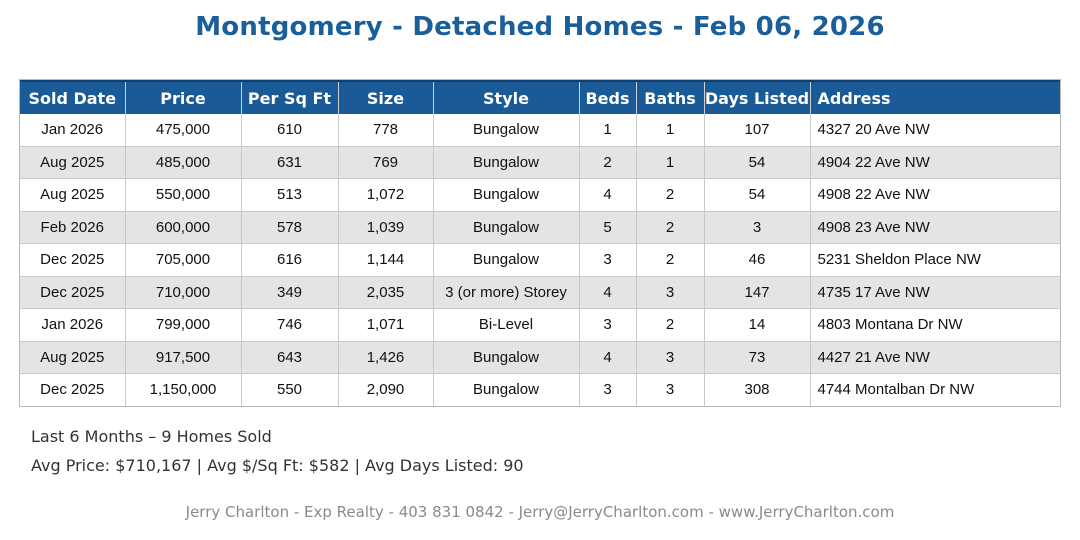 This screenshot has width=1080, height=540. I want to click on column-header-price: Price, so click(183, 97).